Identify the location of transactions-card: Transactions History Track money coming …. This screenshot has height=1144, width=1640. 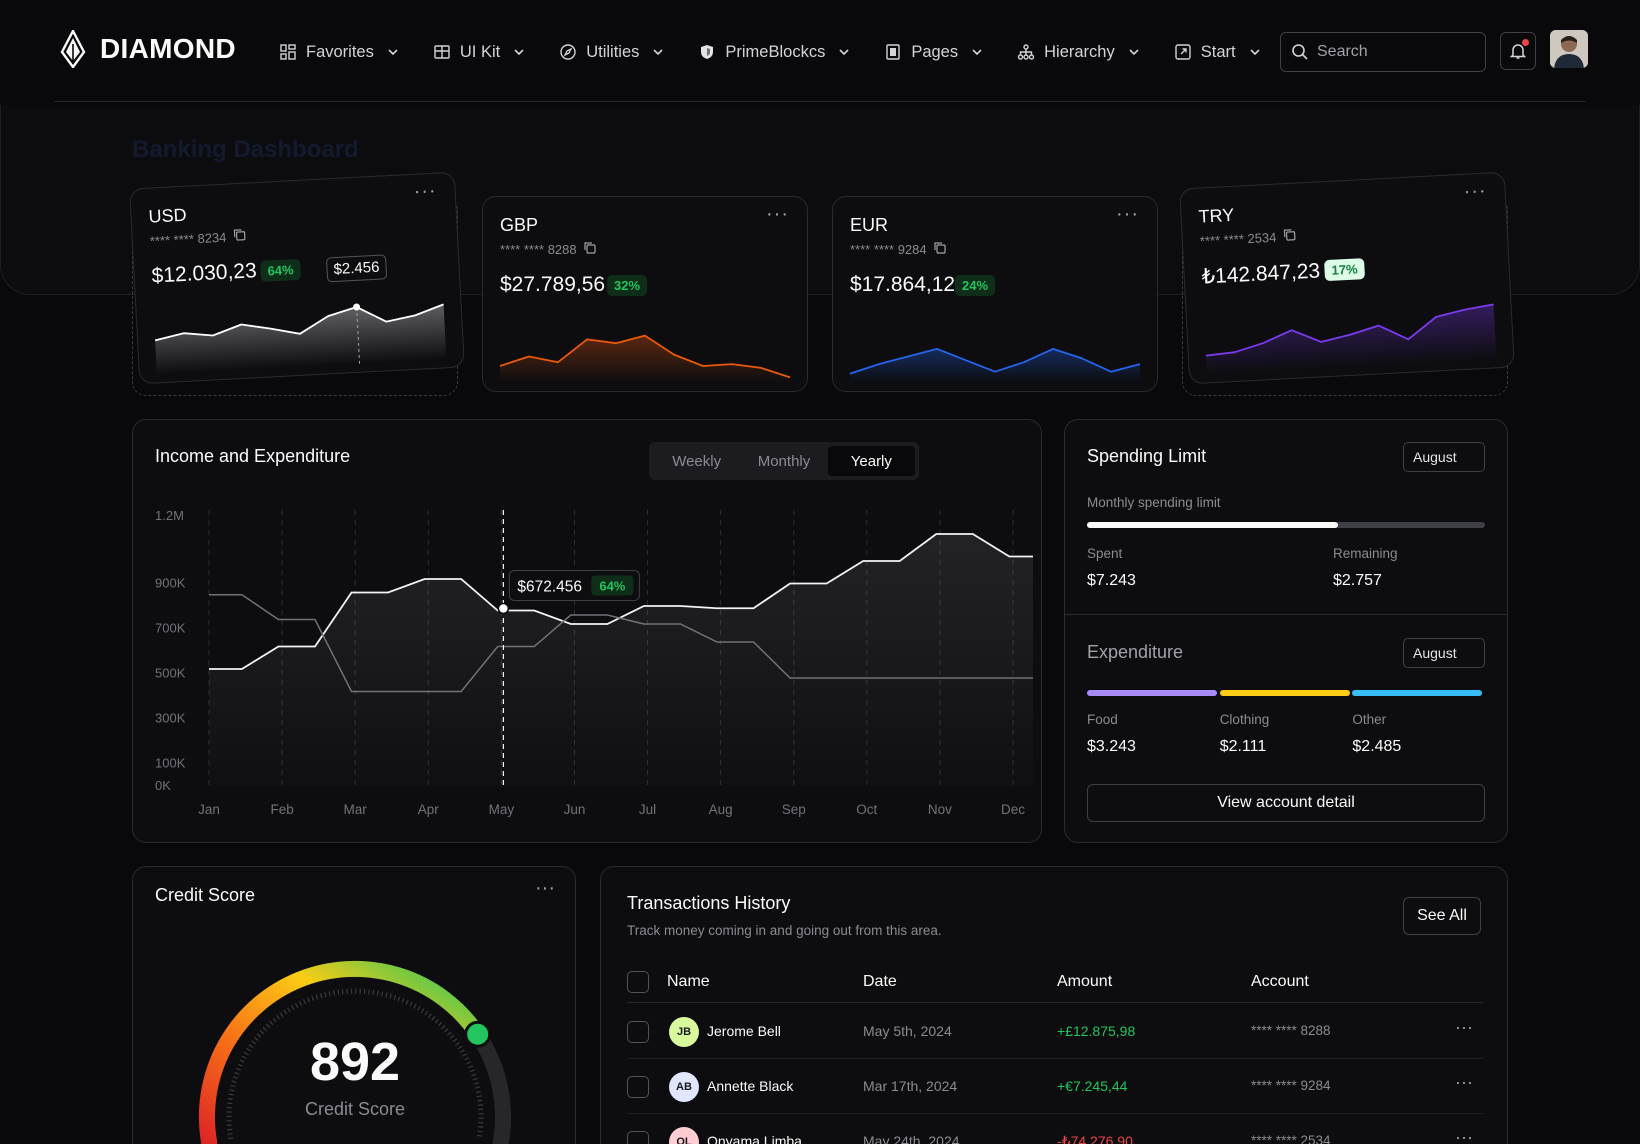
(1054, 1005).